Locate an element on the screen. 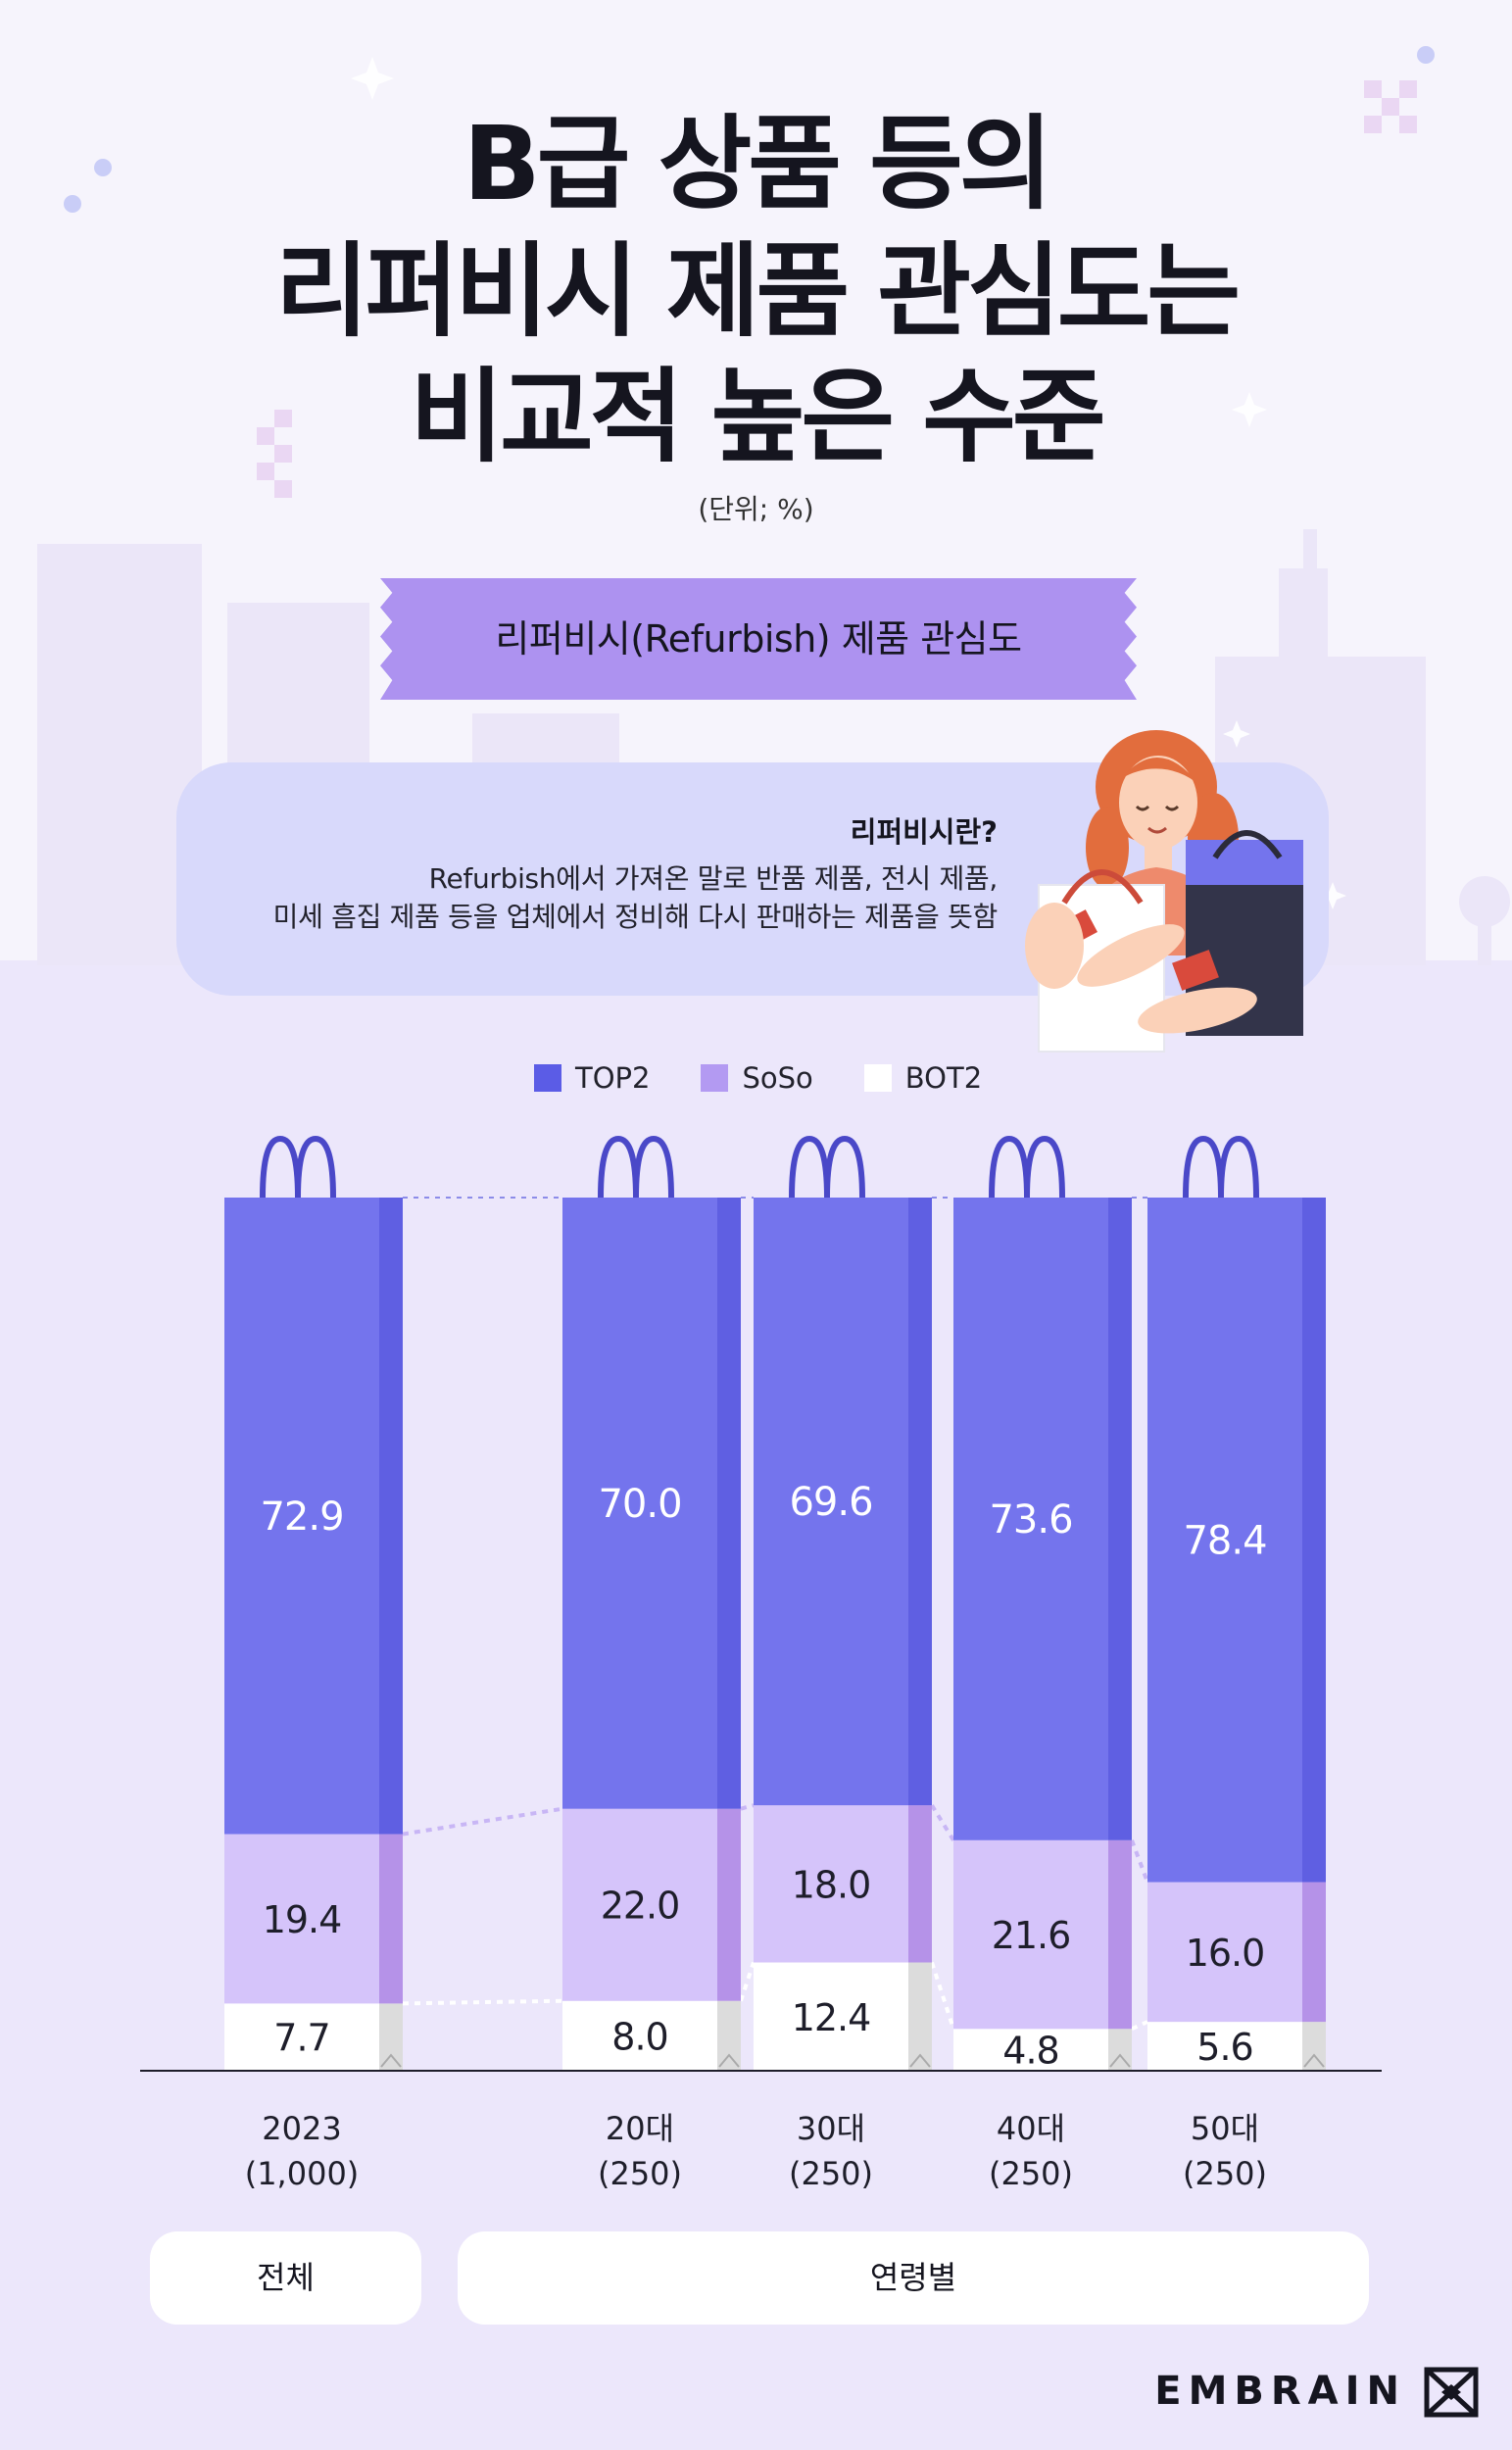 This screenshot has height=2450, width=1512. category-label: 20대 is located at coordinates (640, 2128).